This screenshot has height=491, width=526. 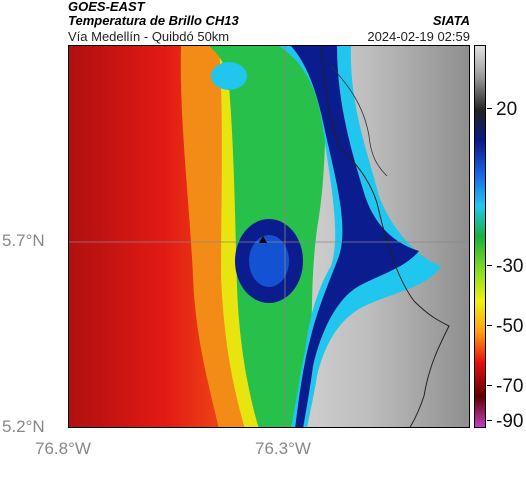 I want to click on colorbar-label-20: 20, so click(x=507, y=109).